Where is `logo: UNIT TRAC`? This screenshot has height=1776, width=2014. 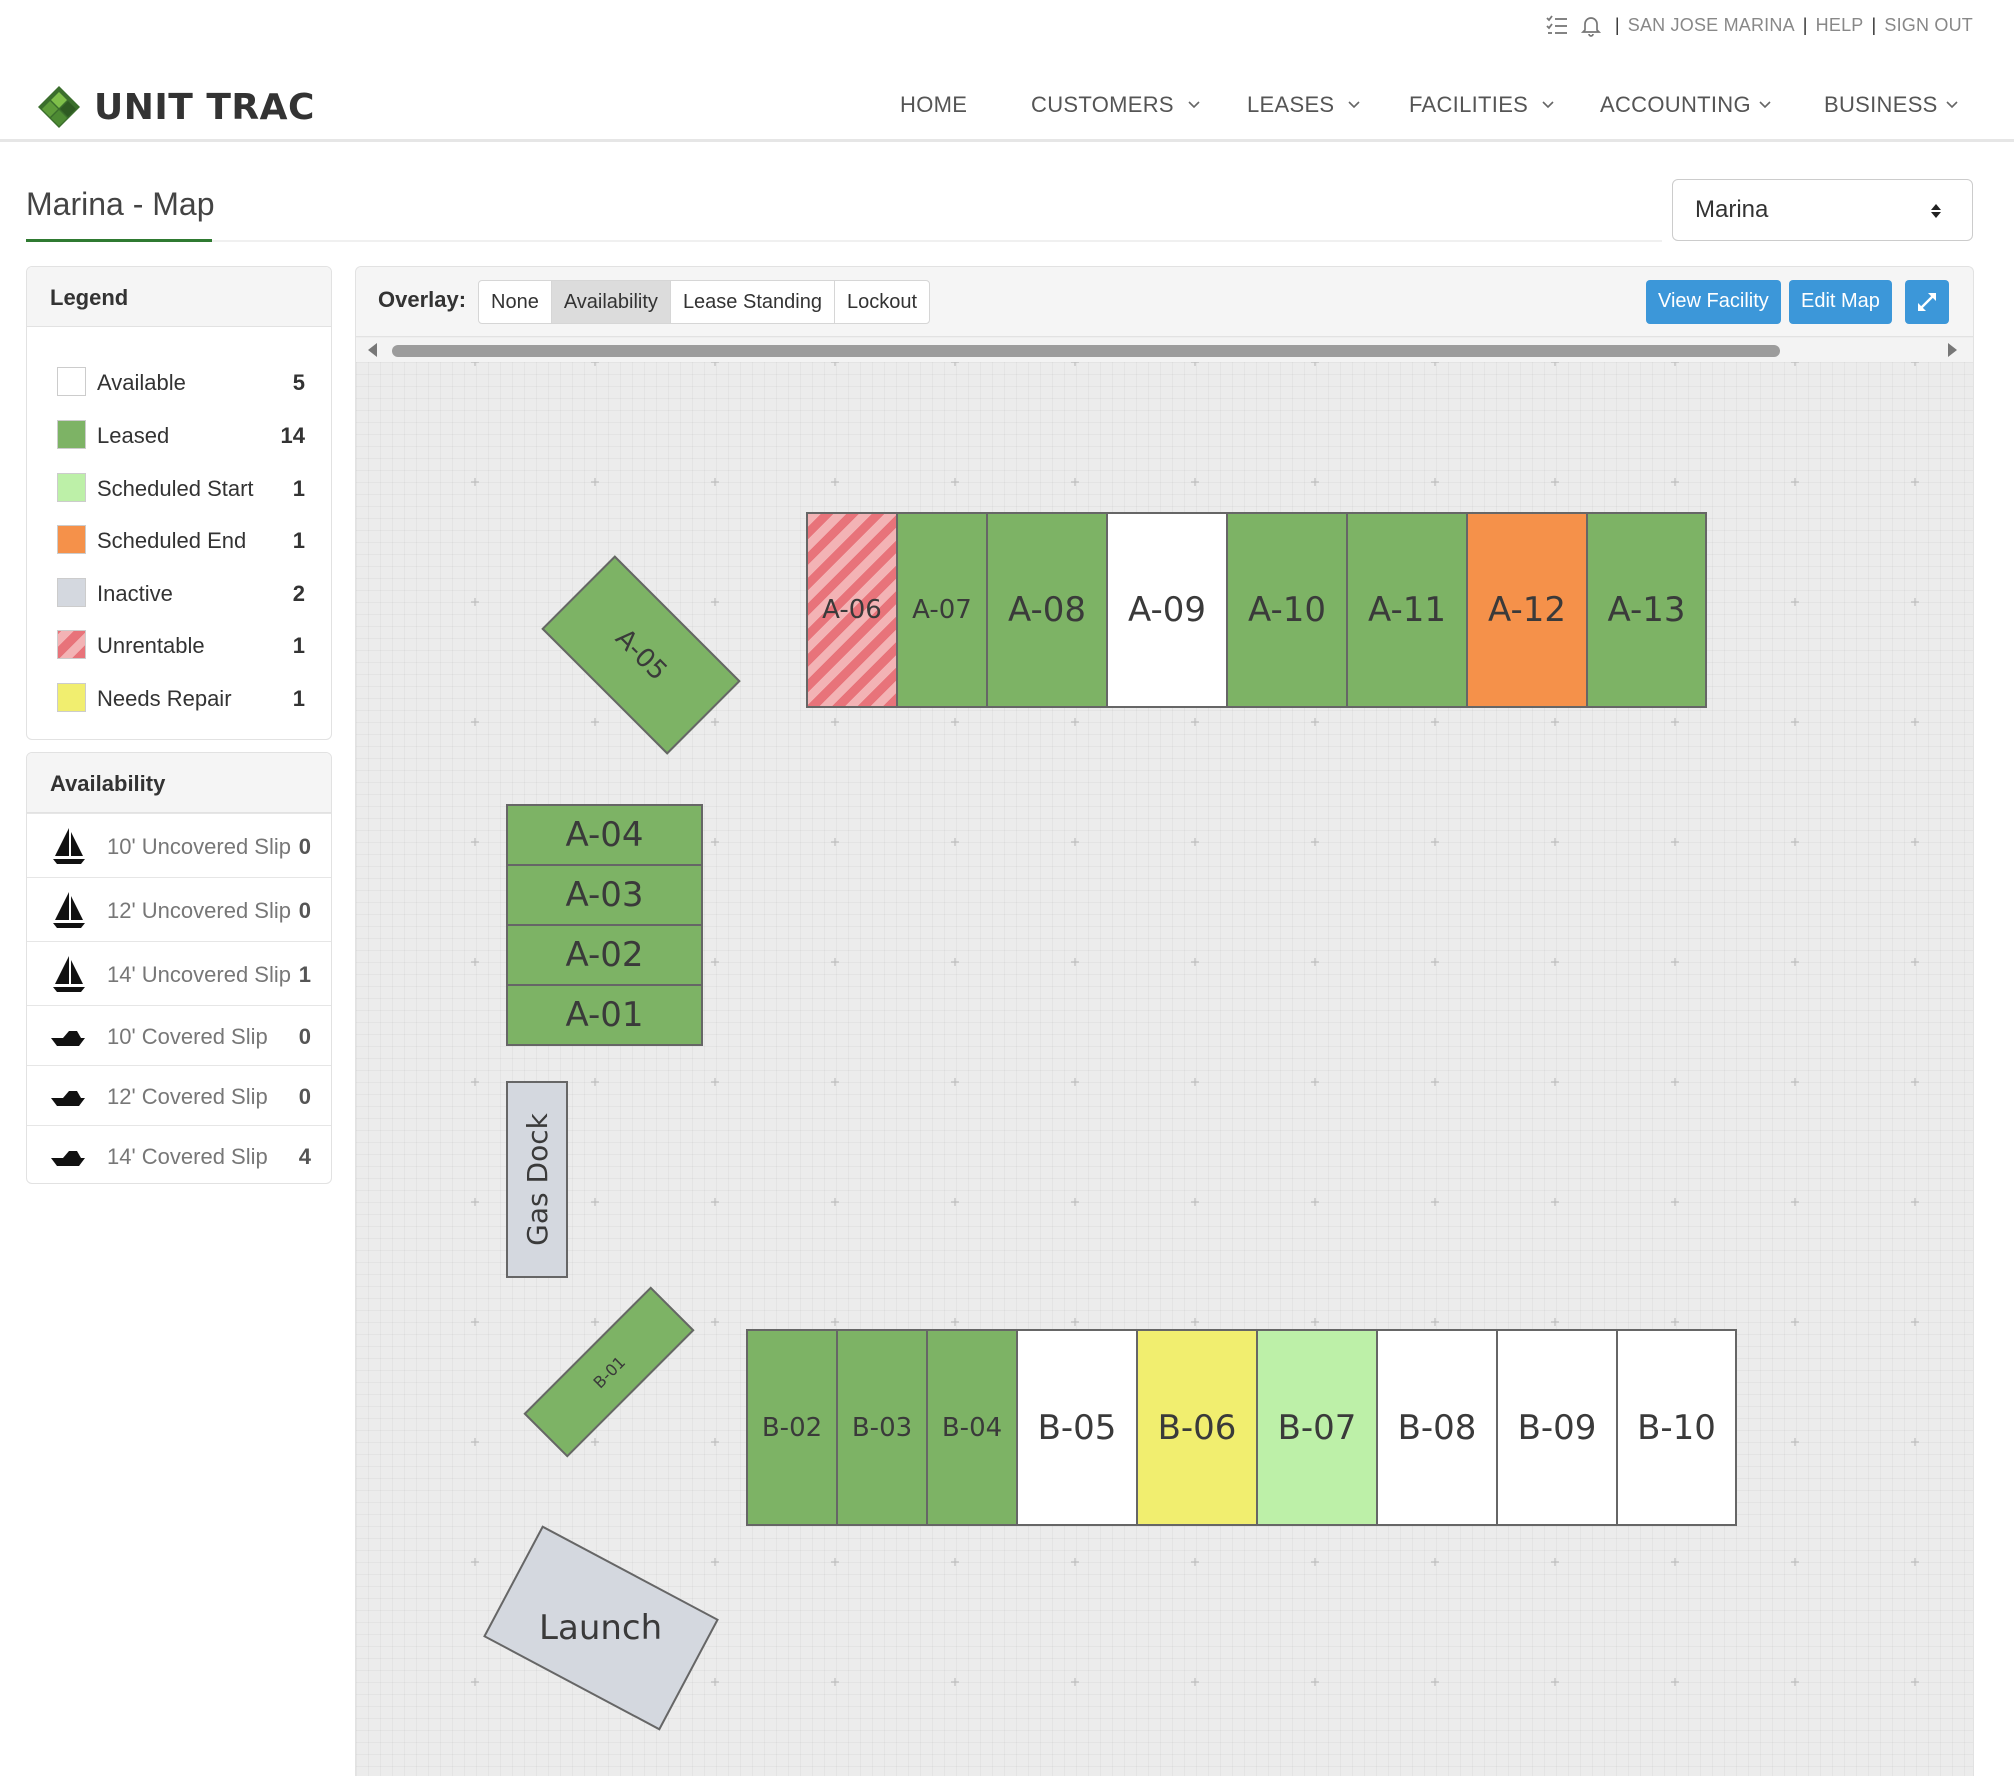 logo: UNIT TRAC is located at coordinates (175, 107).